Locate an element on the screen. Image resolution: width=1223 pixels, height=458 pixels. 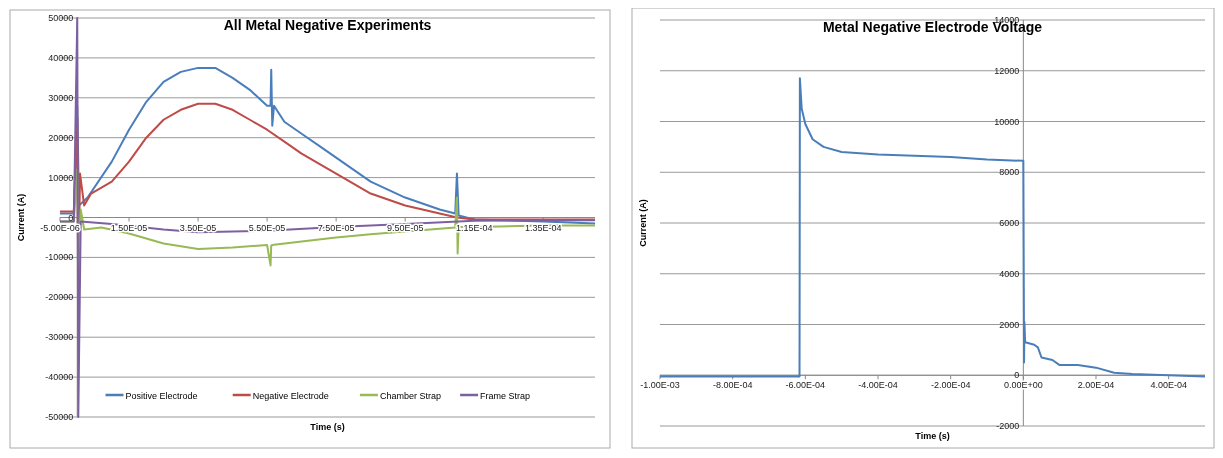
x-tick-label: -1.00E-03 is located at coordinates (660, 385).